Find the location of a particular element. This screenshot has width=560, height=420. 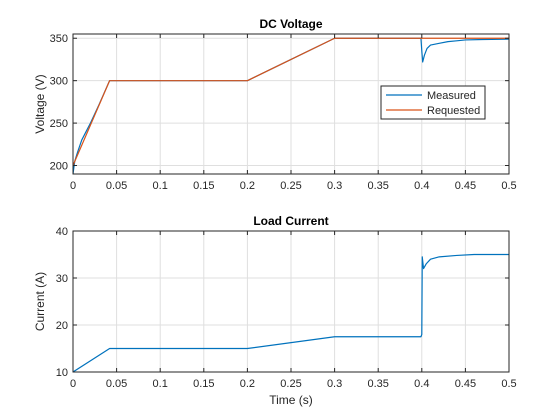

voltage-xtick-label: 0.15 is located at coordinates (203, 186).